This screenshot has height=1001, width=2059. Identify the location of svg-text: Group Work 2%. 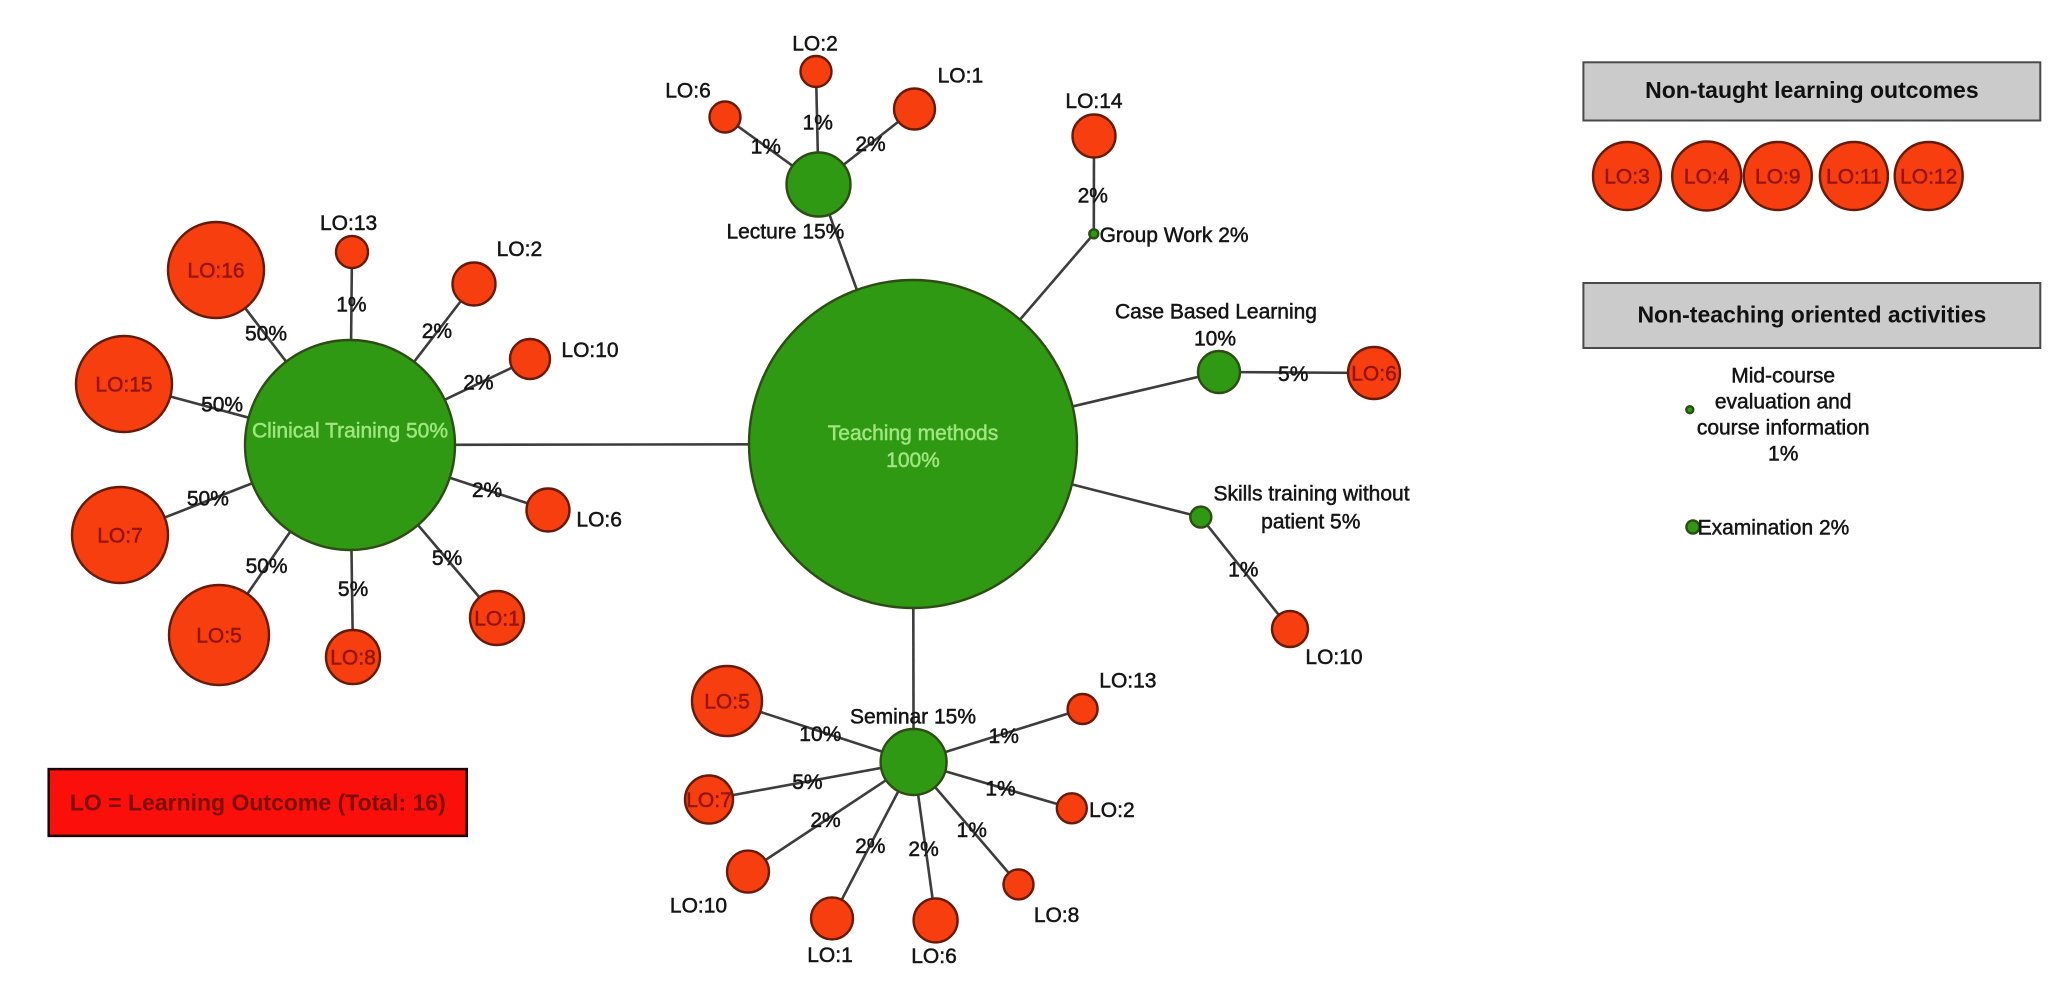
(1174, 235).